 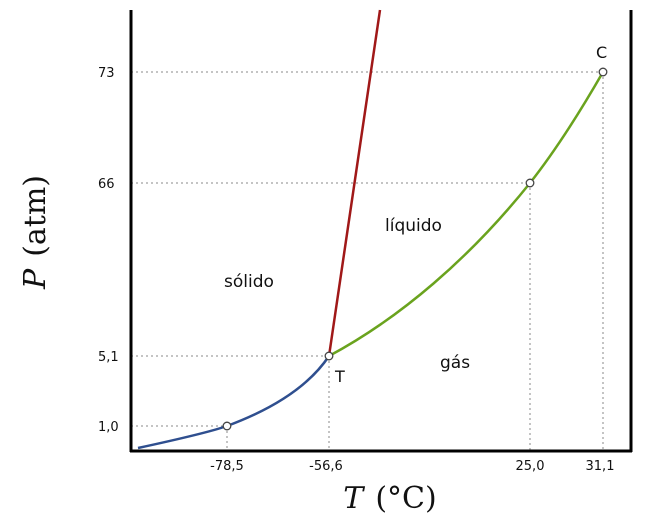 What do you see at coordinates (339, 376) in the screenshot?
I see `triple-point-label: T` at bounding box center [339, 376].